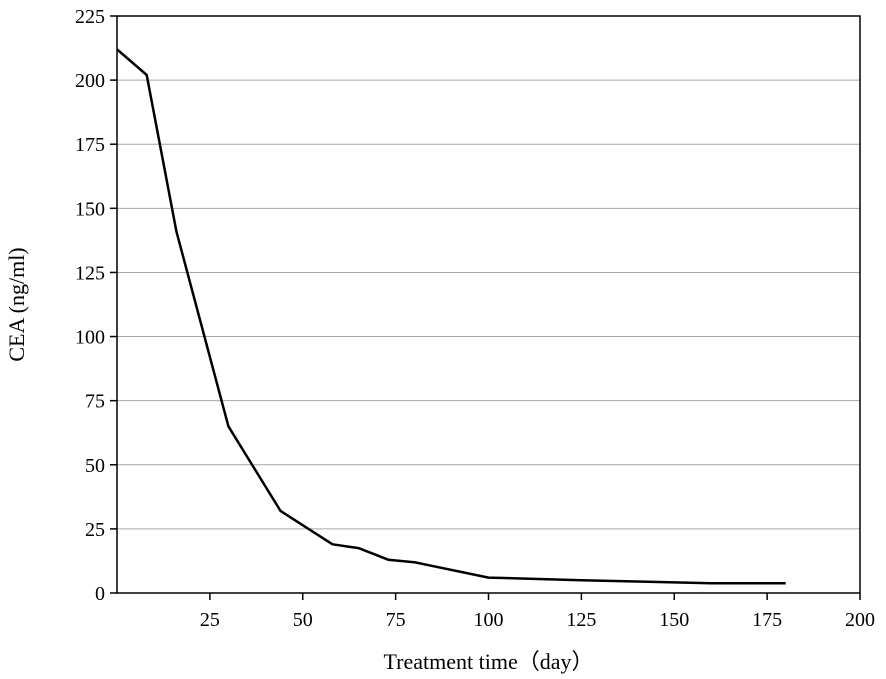 The width and height of the screenshot is (886, 679). Describe the element at coordinates (90, 273) in the screenshot. I see `y-tick-label-125: 125` at that location.